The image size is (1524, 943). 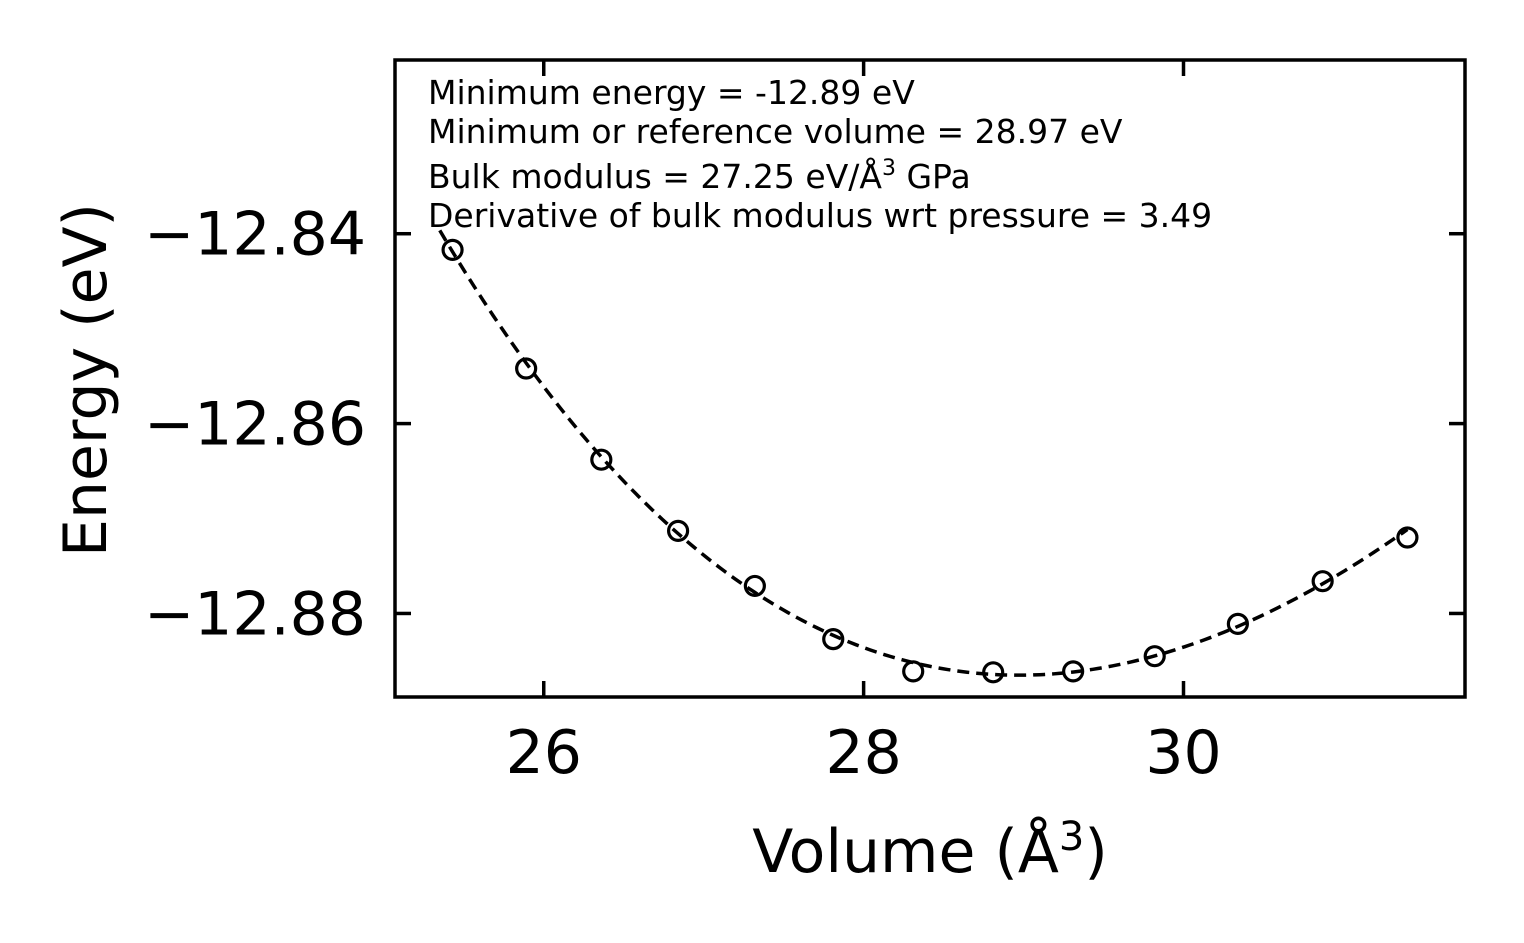 What do you see at coordinates (544, 753) in the screenshot?
I see `x-tick-label: 26` at bounding box center [544, 753].